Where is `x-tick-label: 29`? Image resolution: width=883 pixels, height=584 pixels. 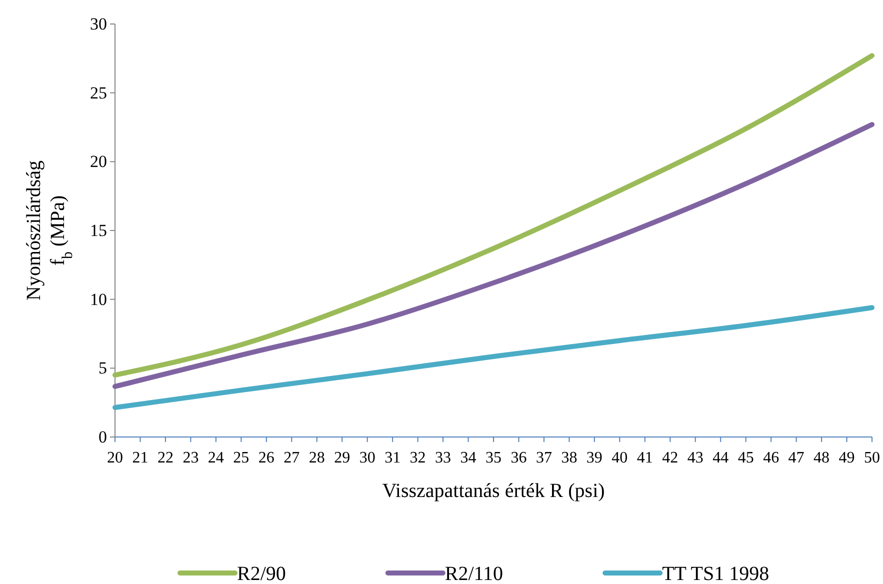 x-tick-label: 29 is located at coordinates (342, 458).